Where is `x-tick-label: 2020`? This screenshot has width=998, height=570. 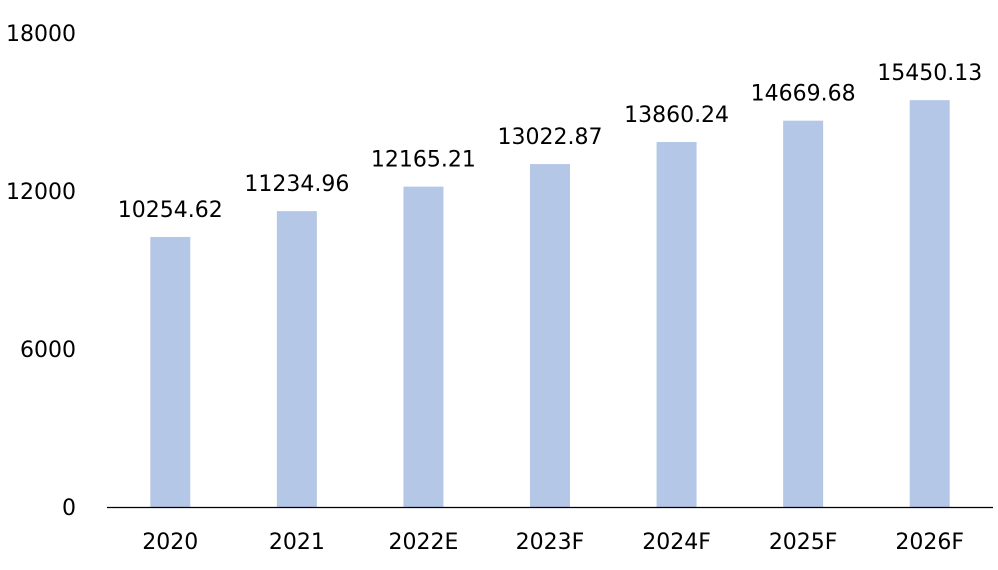
x-tick-label: 2020 is located at coordinates (170, 542).